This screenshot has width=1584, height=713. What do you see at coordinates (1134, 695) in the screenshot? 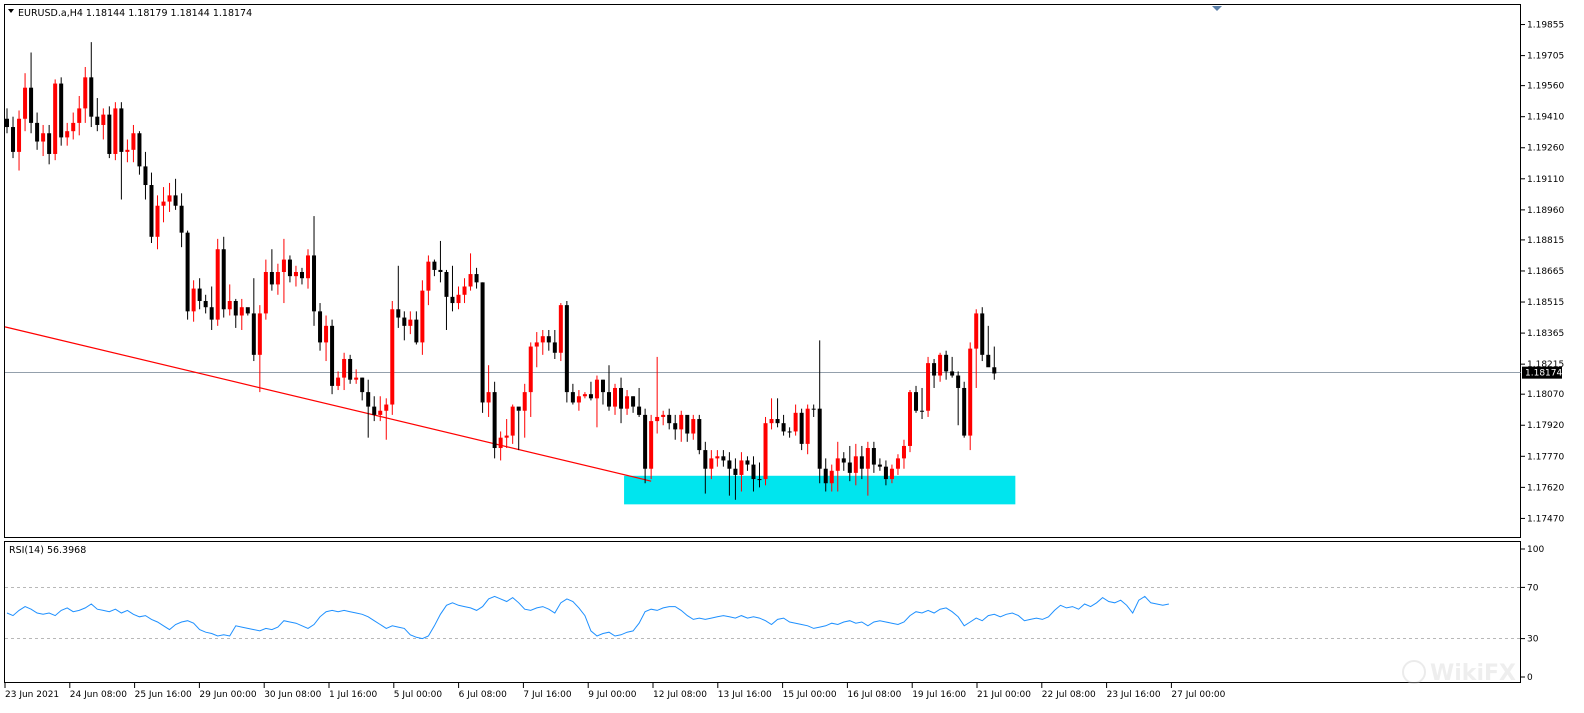
I see `time-tick-label: 23 Jul 16:00` at bounding box center [1134, 695].